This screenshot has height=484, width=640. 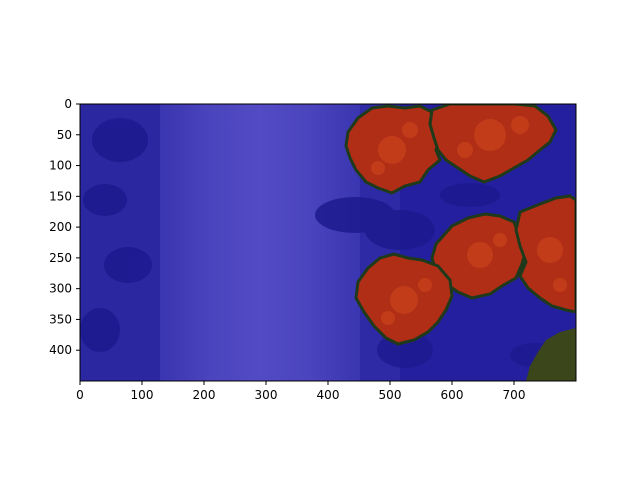 I want to click on x-axis: 0 100 200 300 400 500 600 700, so click(x=300, y=391).